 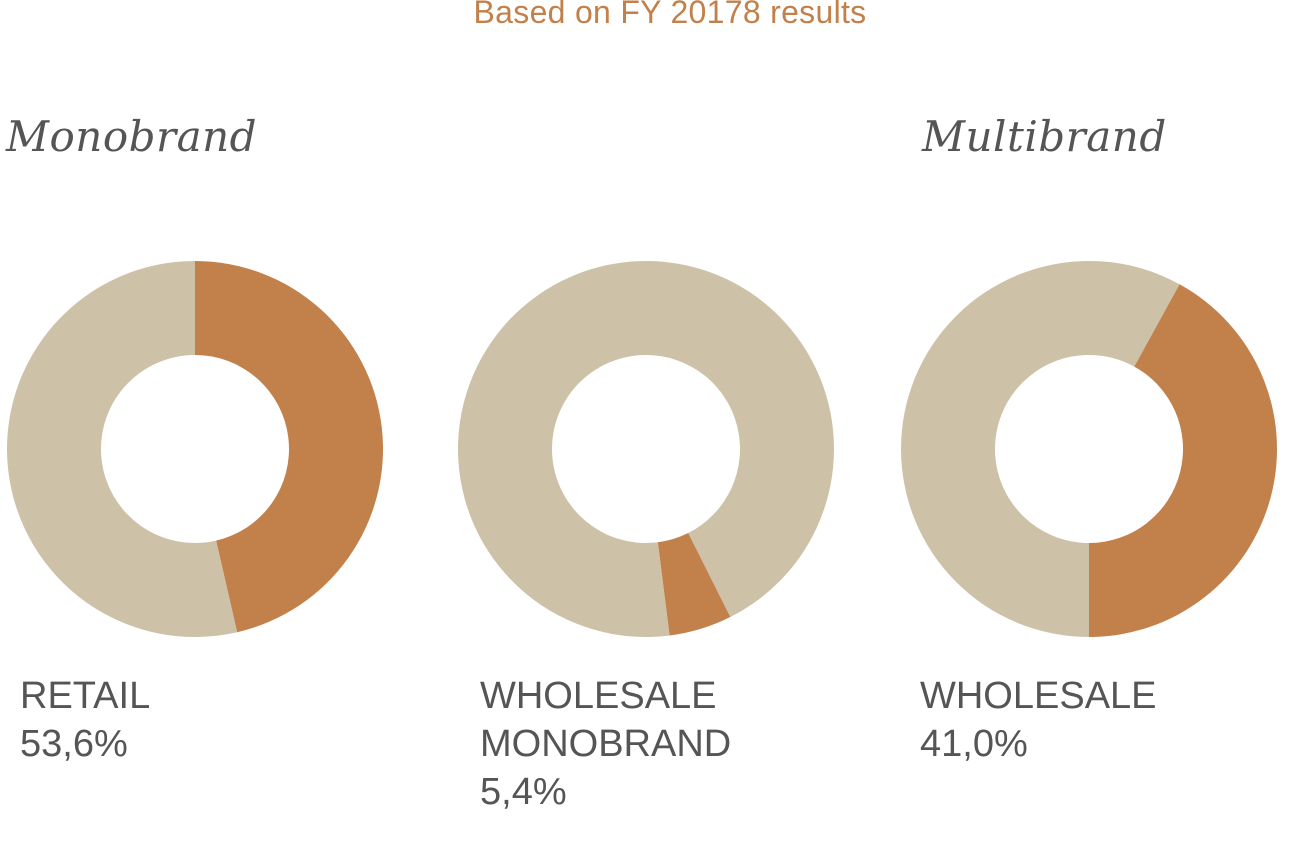 I want to click on chart-subtitle: Based on FY 20178 results, so click(x=670, y=15).